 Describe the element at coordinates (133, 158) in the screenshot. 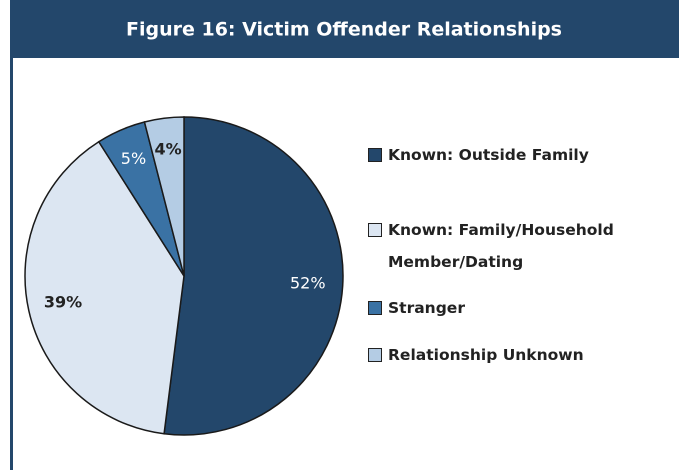

I see `data-label: 5%` at that location.